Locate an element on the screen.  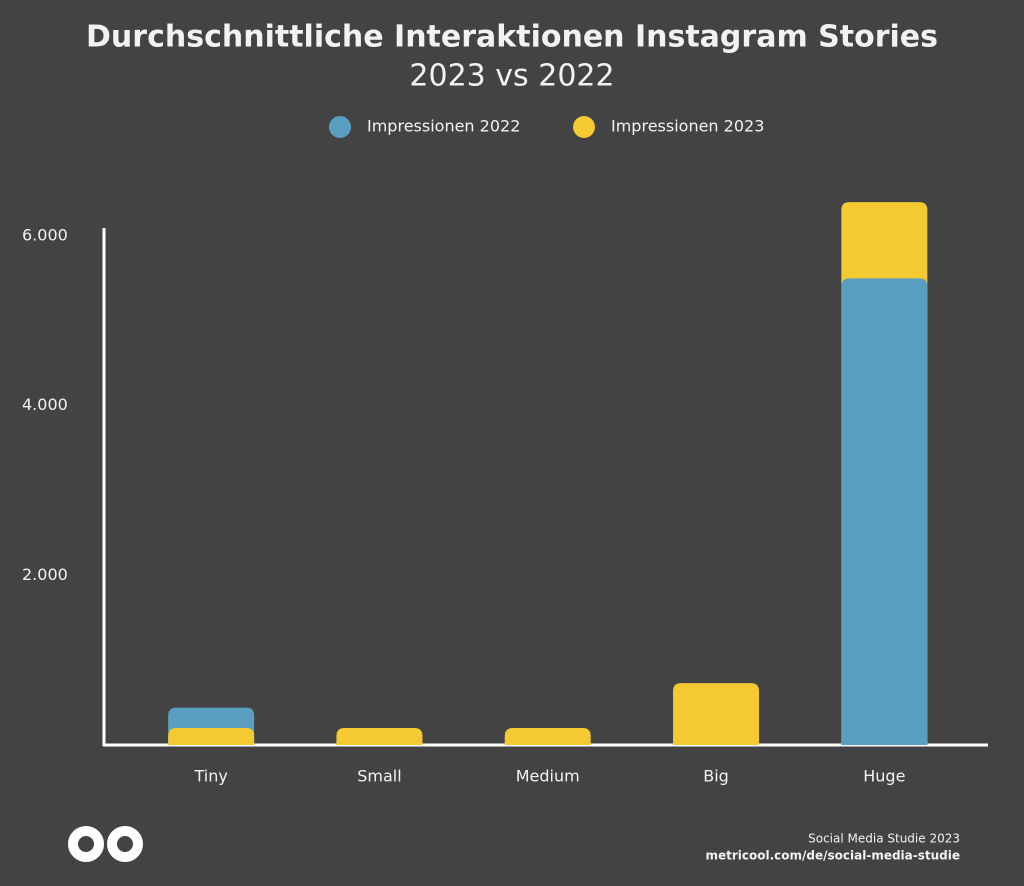
x-tick-label: Huge is located at coordinates (884, 776).